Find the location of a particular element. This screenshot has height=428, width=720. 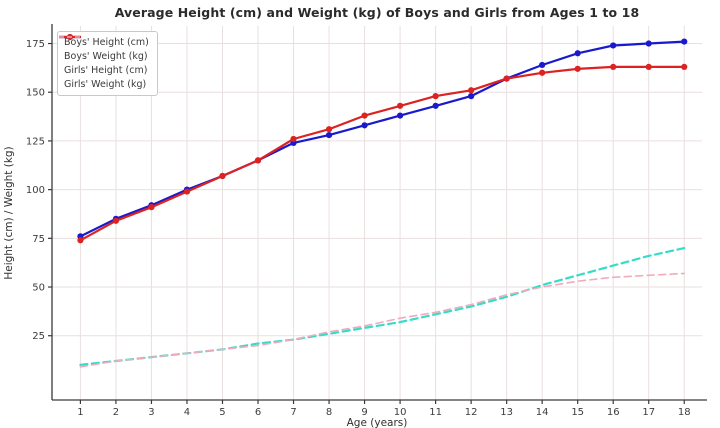

x-tick-label: 4 is located at coordinates (187, 412).